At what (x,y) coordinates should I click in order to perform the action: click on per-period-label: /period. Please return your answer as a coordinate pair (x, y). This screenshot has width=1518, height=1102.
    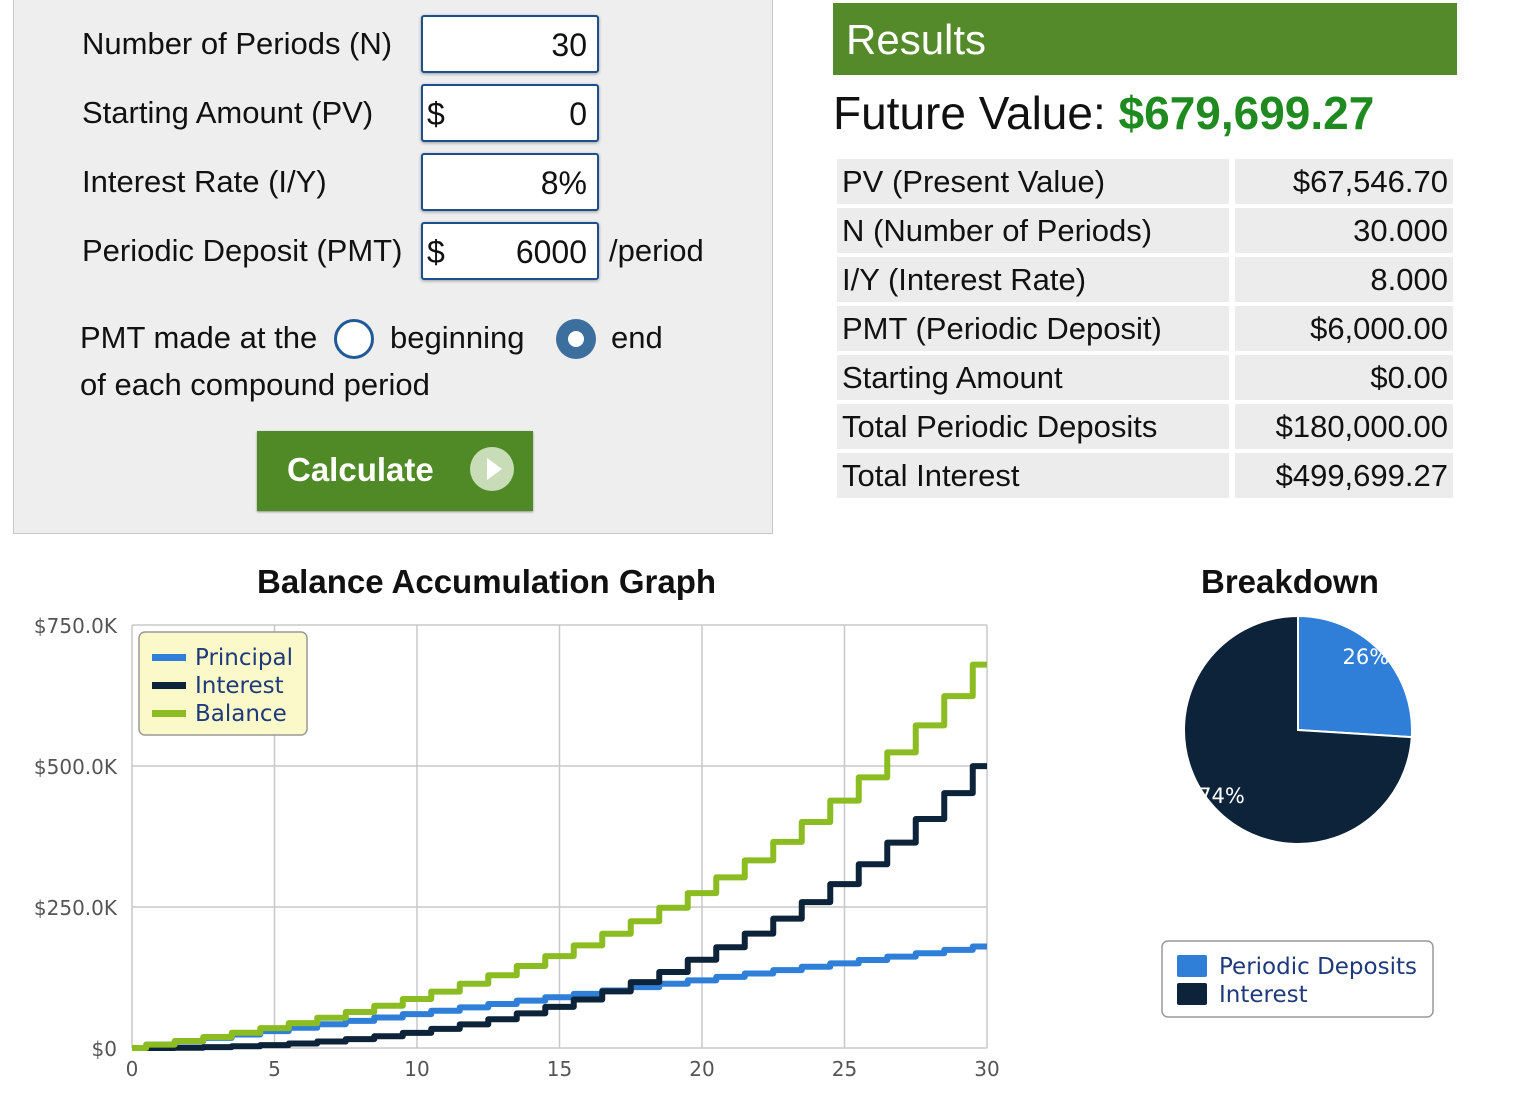
    Looking at the image, I should click on (656, 250).